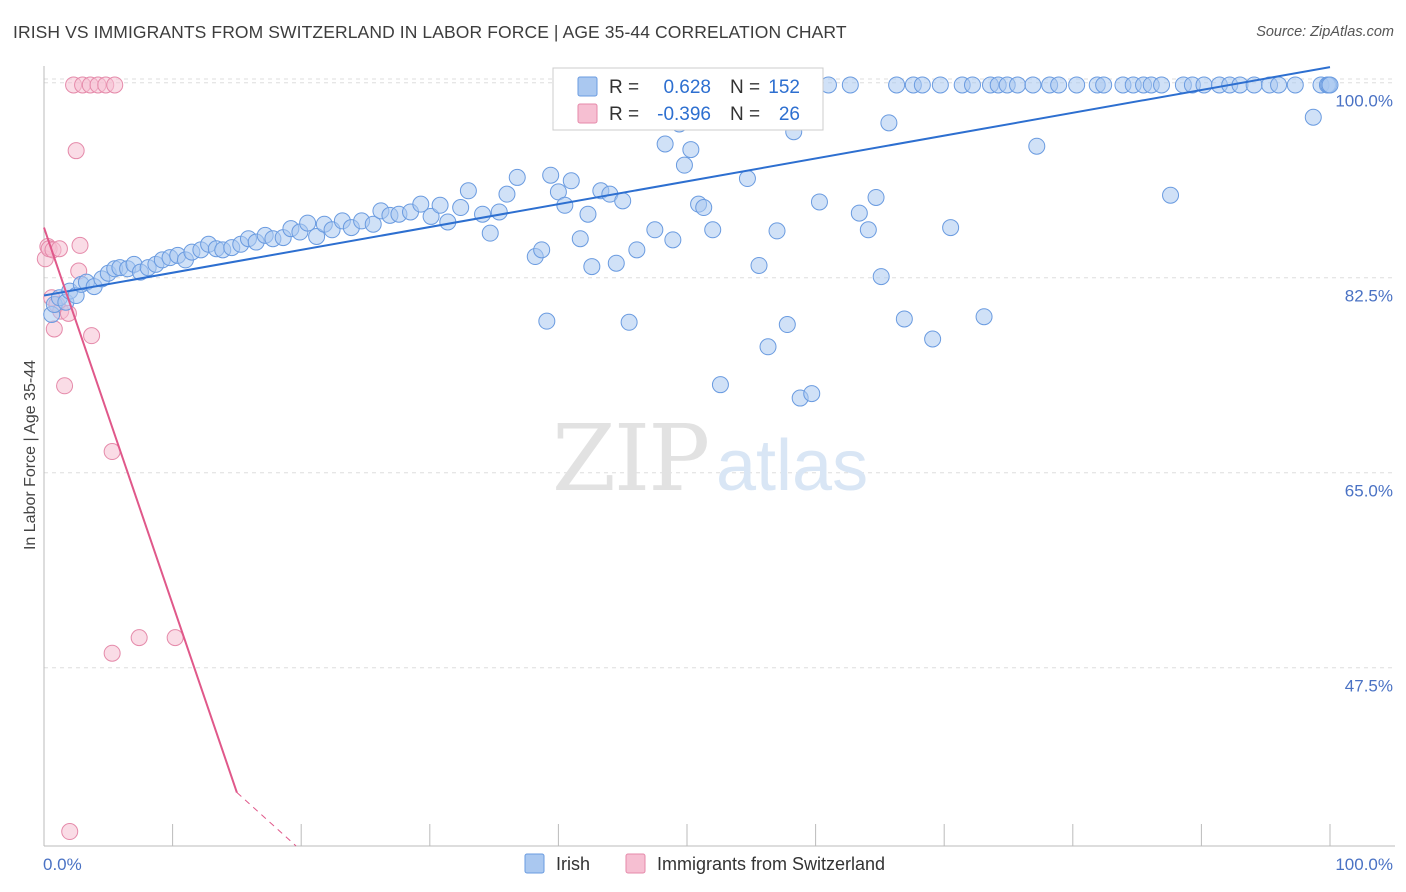  Describe the element at coordinates (792, 466) in the screenshot. I see `watermark-atlas: atlas` at that location.